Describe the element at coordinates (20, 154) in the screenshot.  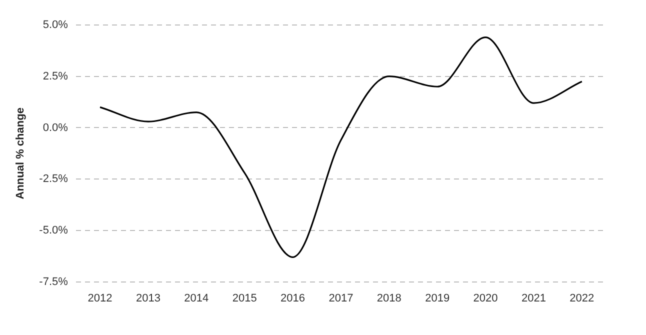
I see `y-axis-title: Annual % change` at that location.